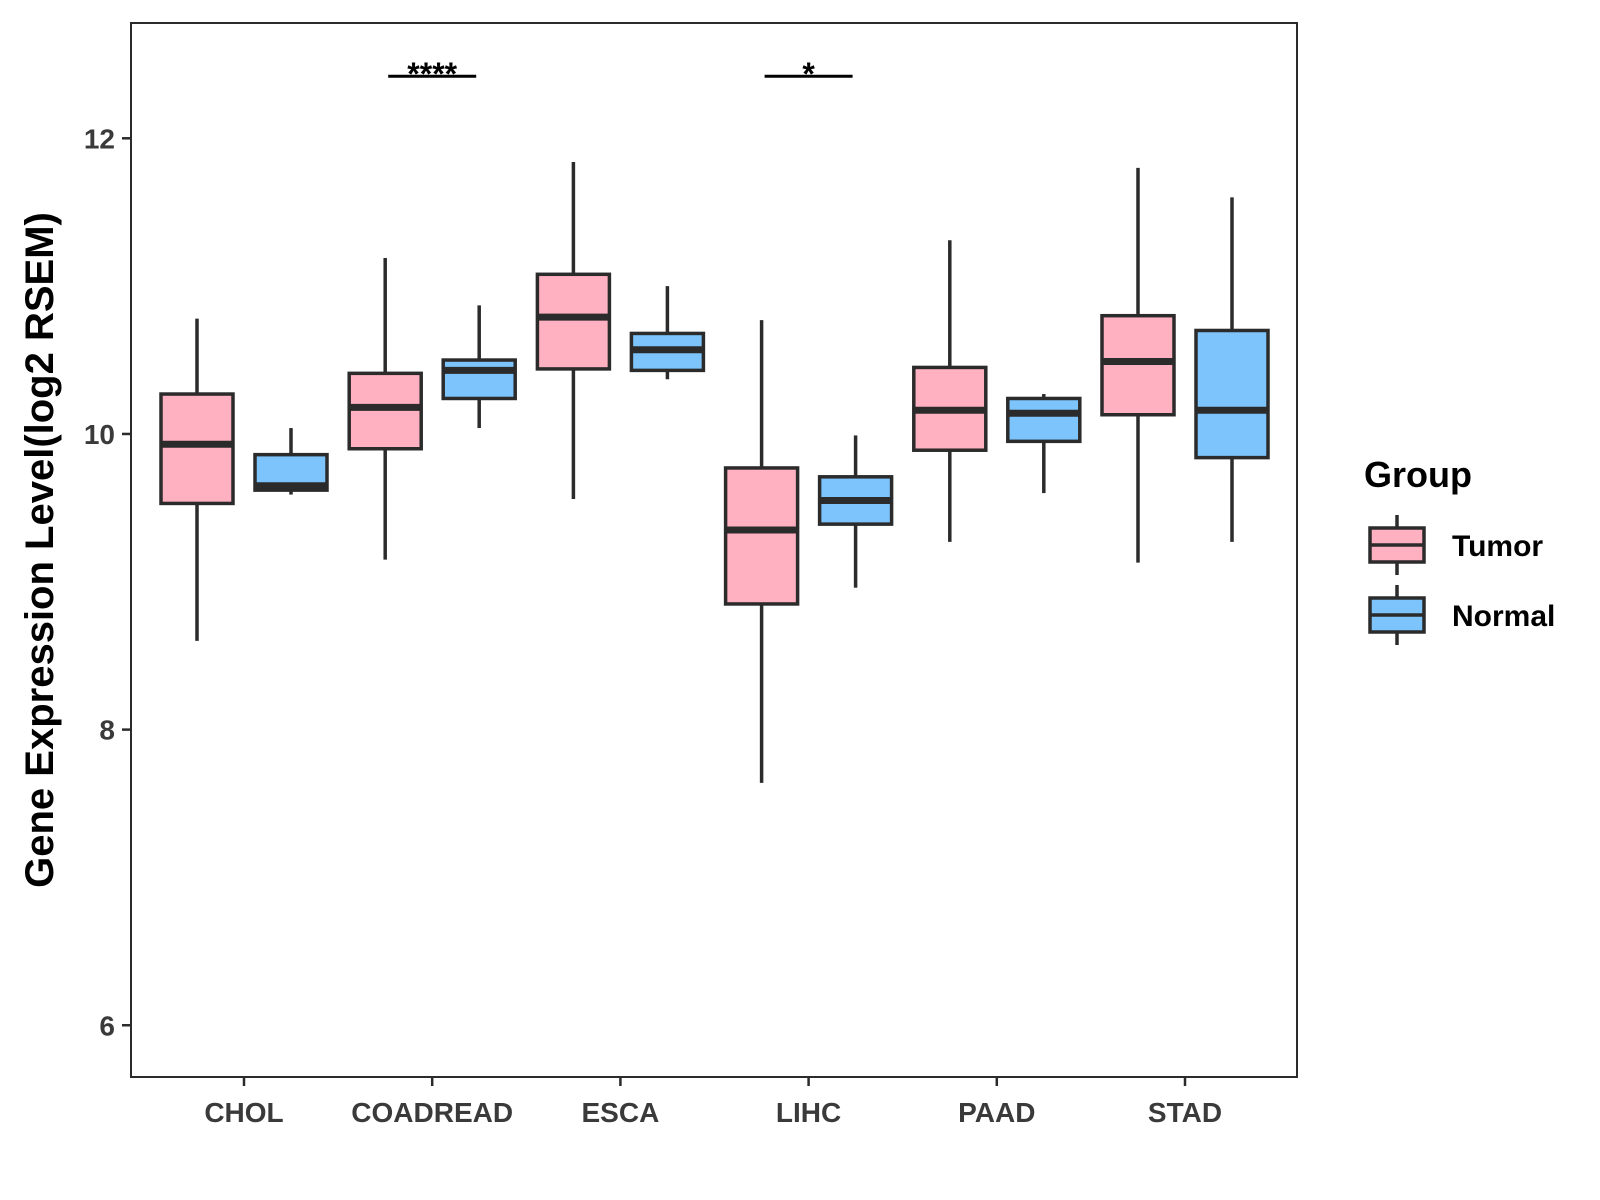 This screenshot has width=1600, height=1200. Describe the element at coordinates (808, 1112) in the screenshot. I see `x-tick-label: LIHC` at that location.